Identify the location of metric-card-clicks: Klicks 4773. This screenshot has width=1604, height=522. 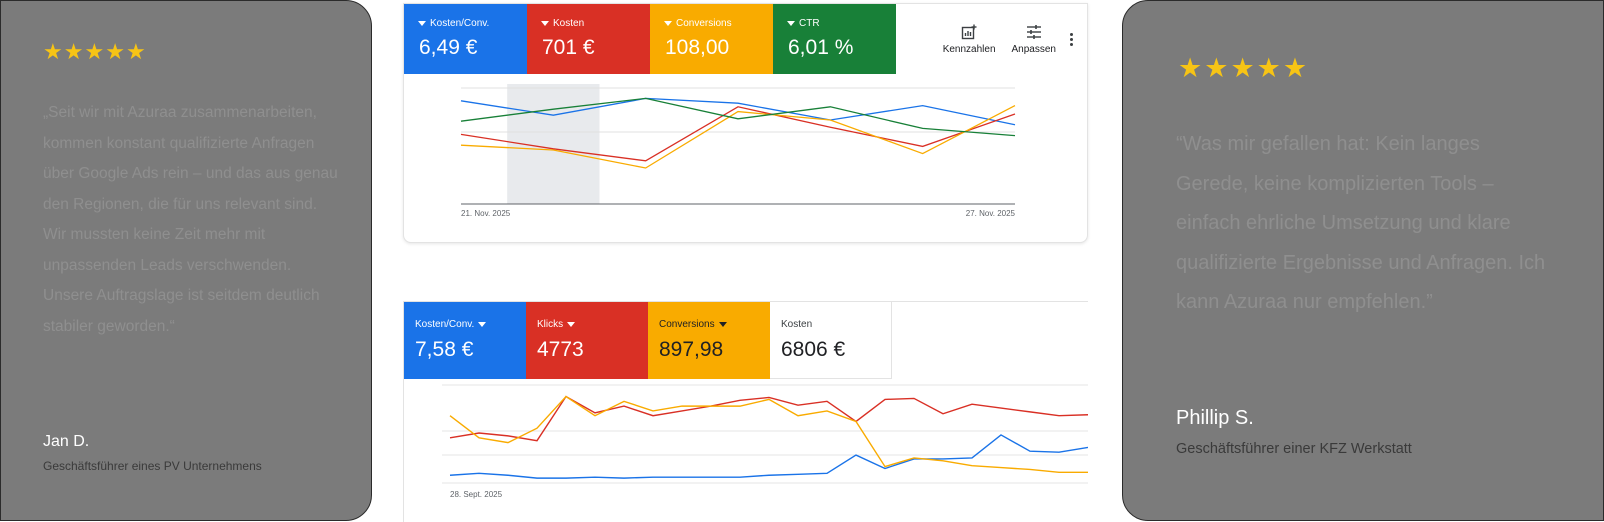
(587, 340).